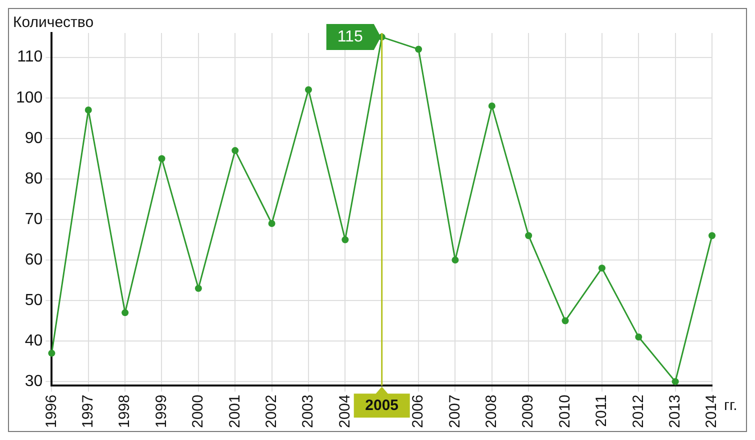 The height and width of the screenshot is (440, 755). I want to click on y-tick-label: 30, so click(33, 381).